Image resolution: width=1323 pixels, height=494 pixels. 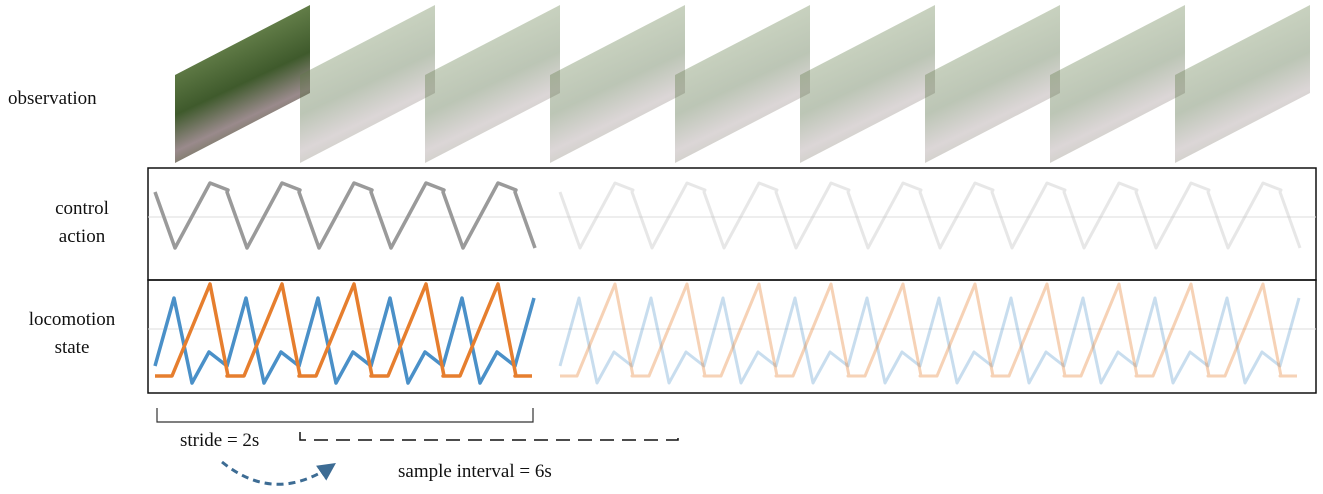 I want to click on action-label: action, so click(x=82, y=236).